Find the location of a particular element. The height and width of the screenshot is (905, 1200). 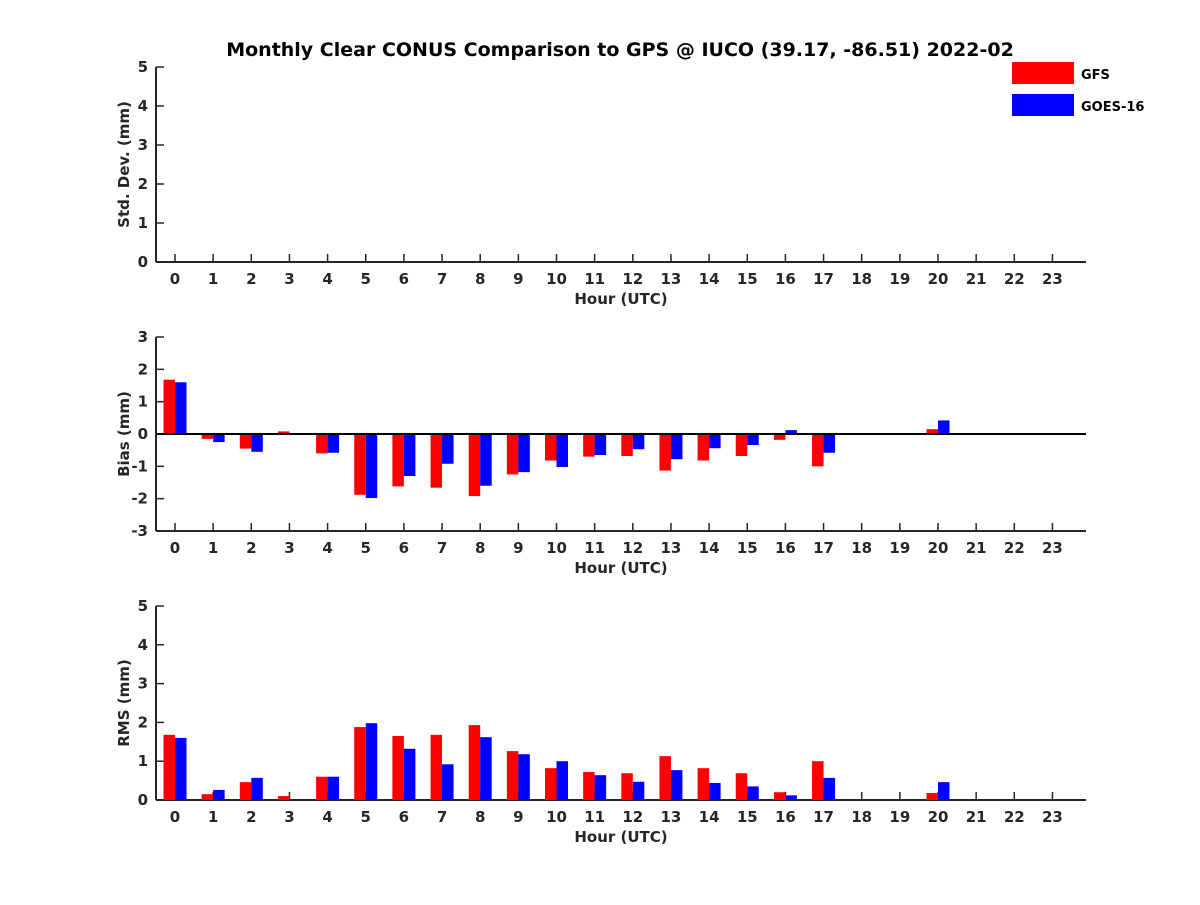

y-tick-label: -1 is located at coordinates (139, 466).